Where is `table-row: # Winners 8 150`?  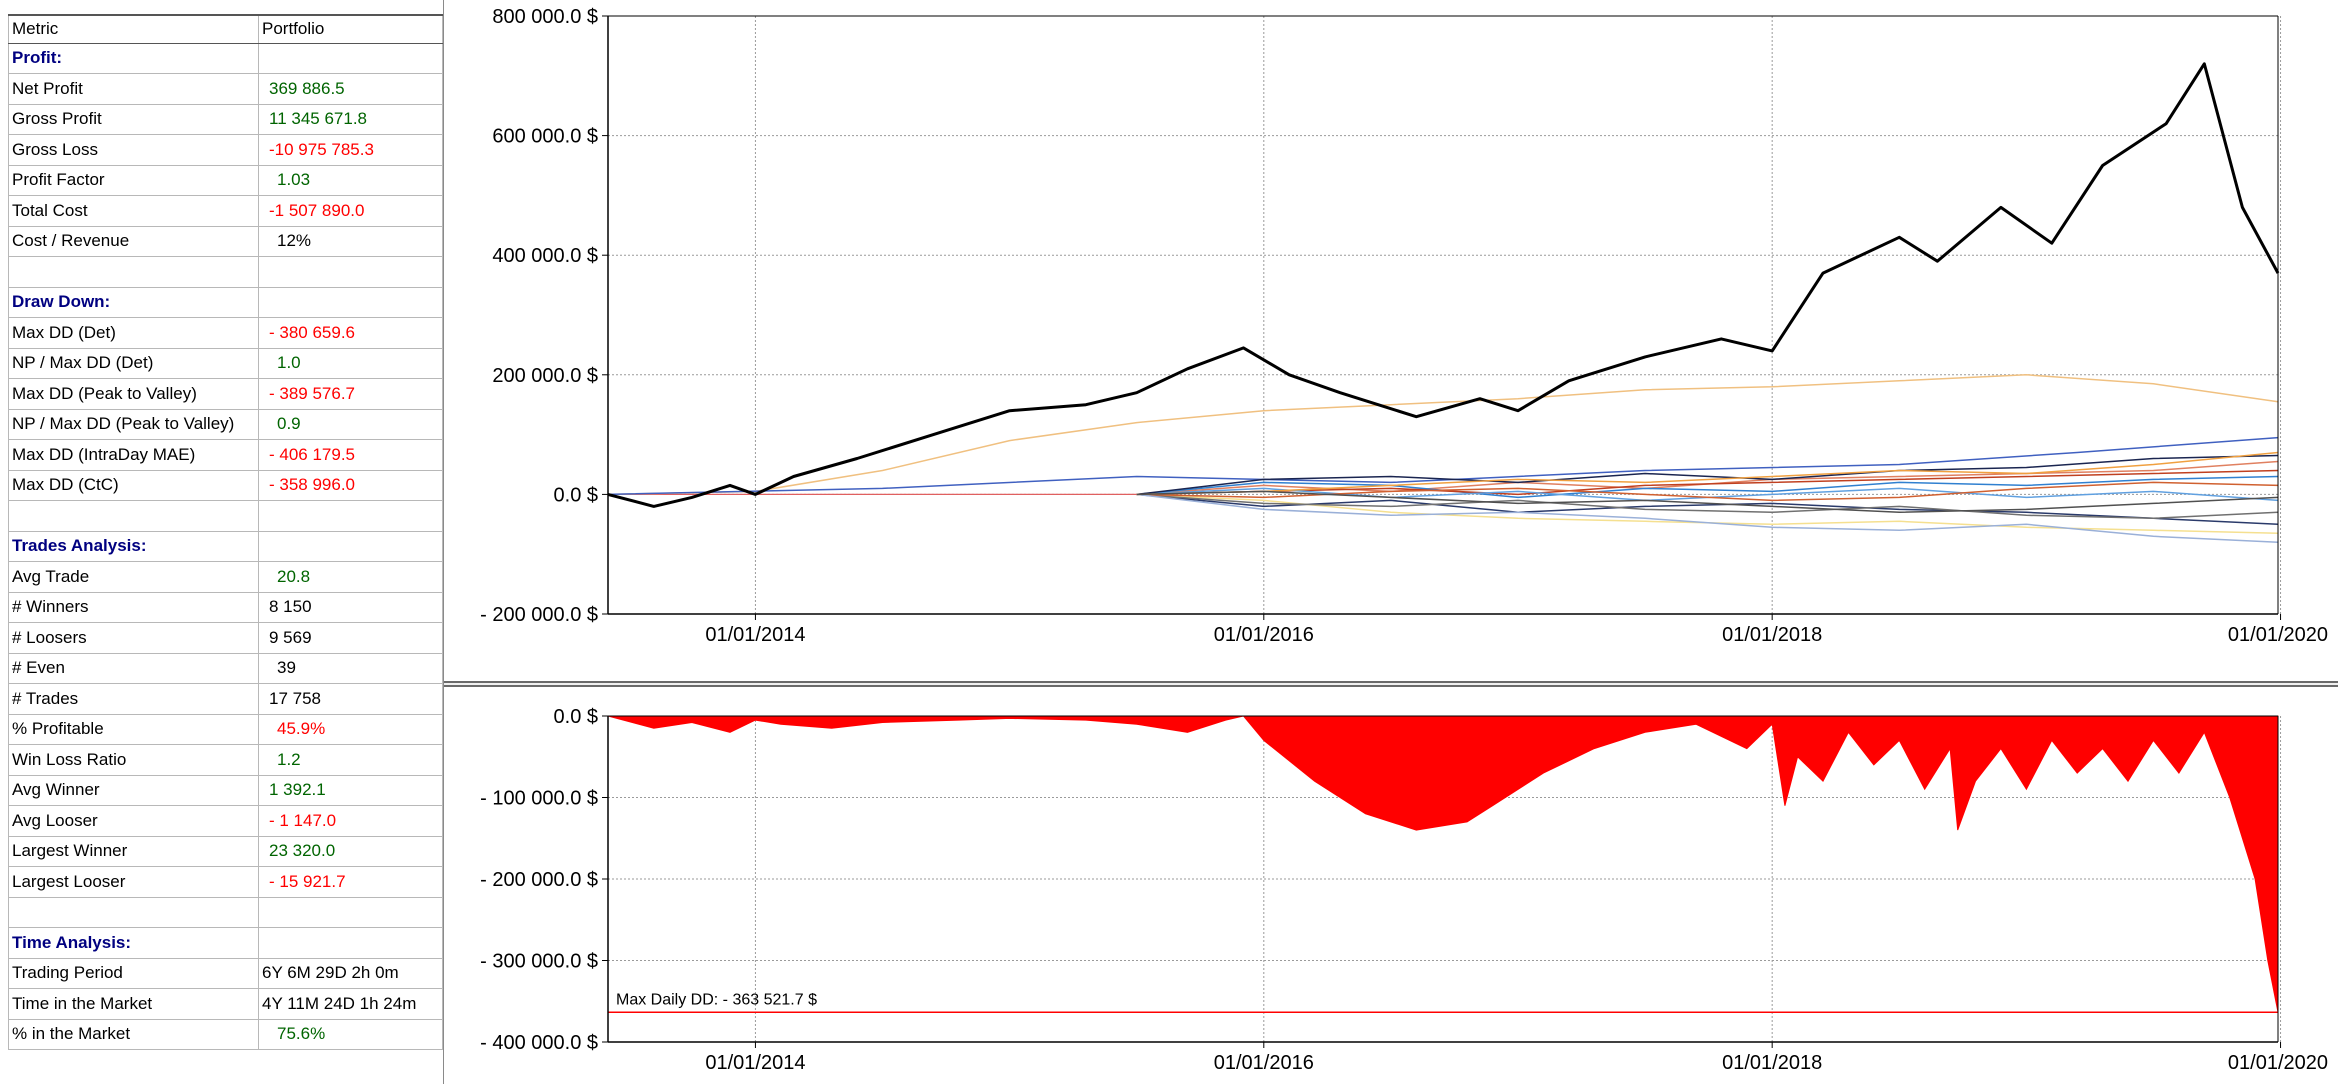
table-row: # Winners 8 150 is located at coordinates (225, 607).